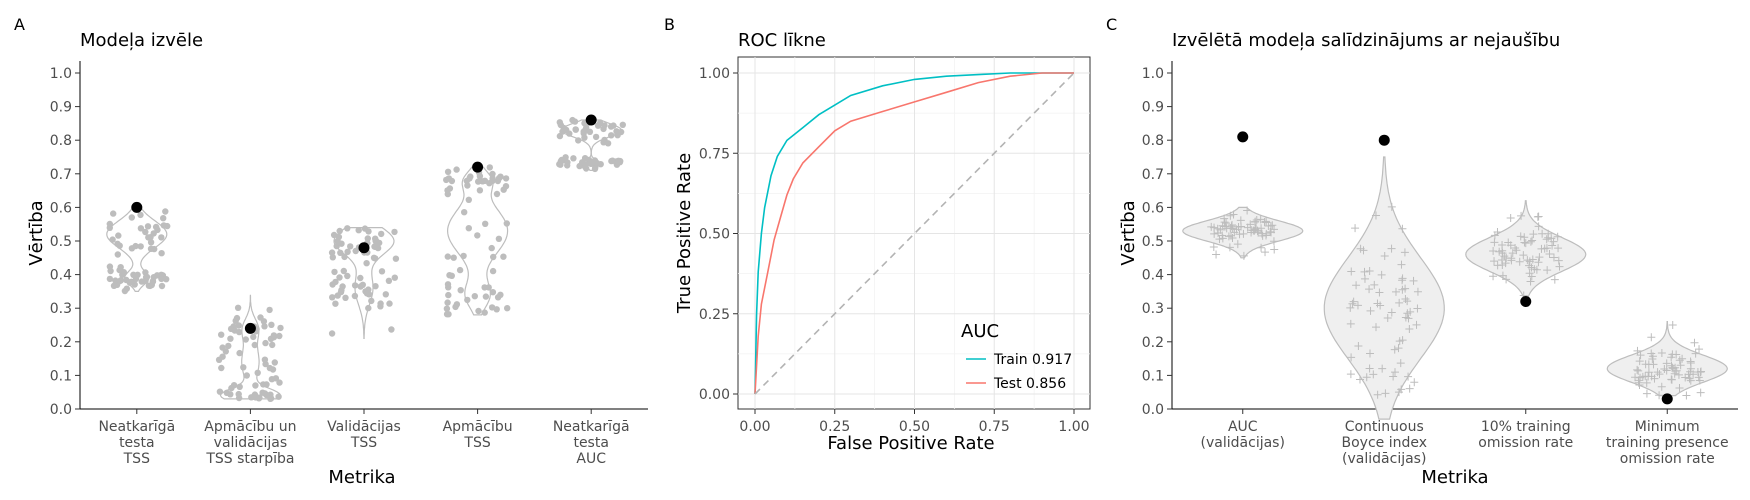 The height and width of the screenshot is (500, 1750). What do you see at coordinates (914, 233) in the screenshot?
I see `roc-series-line` at bounding box center [914, 233].